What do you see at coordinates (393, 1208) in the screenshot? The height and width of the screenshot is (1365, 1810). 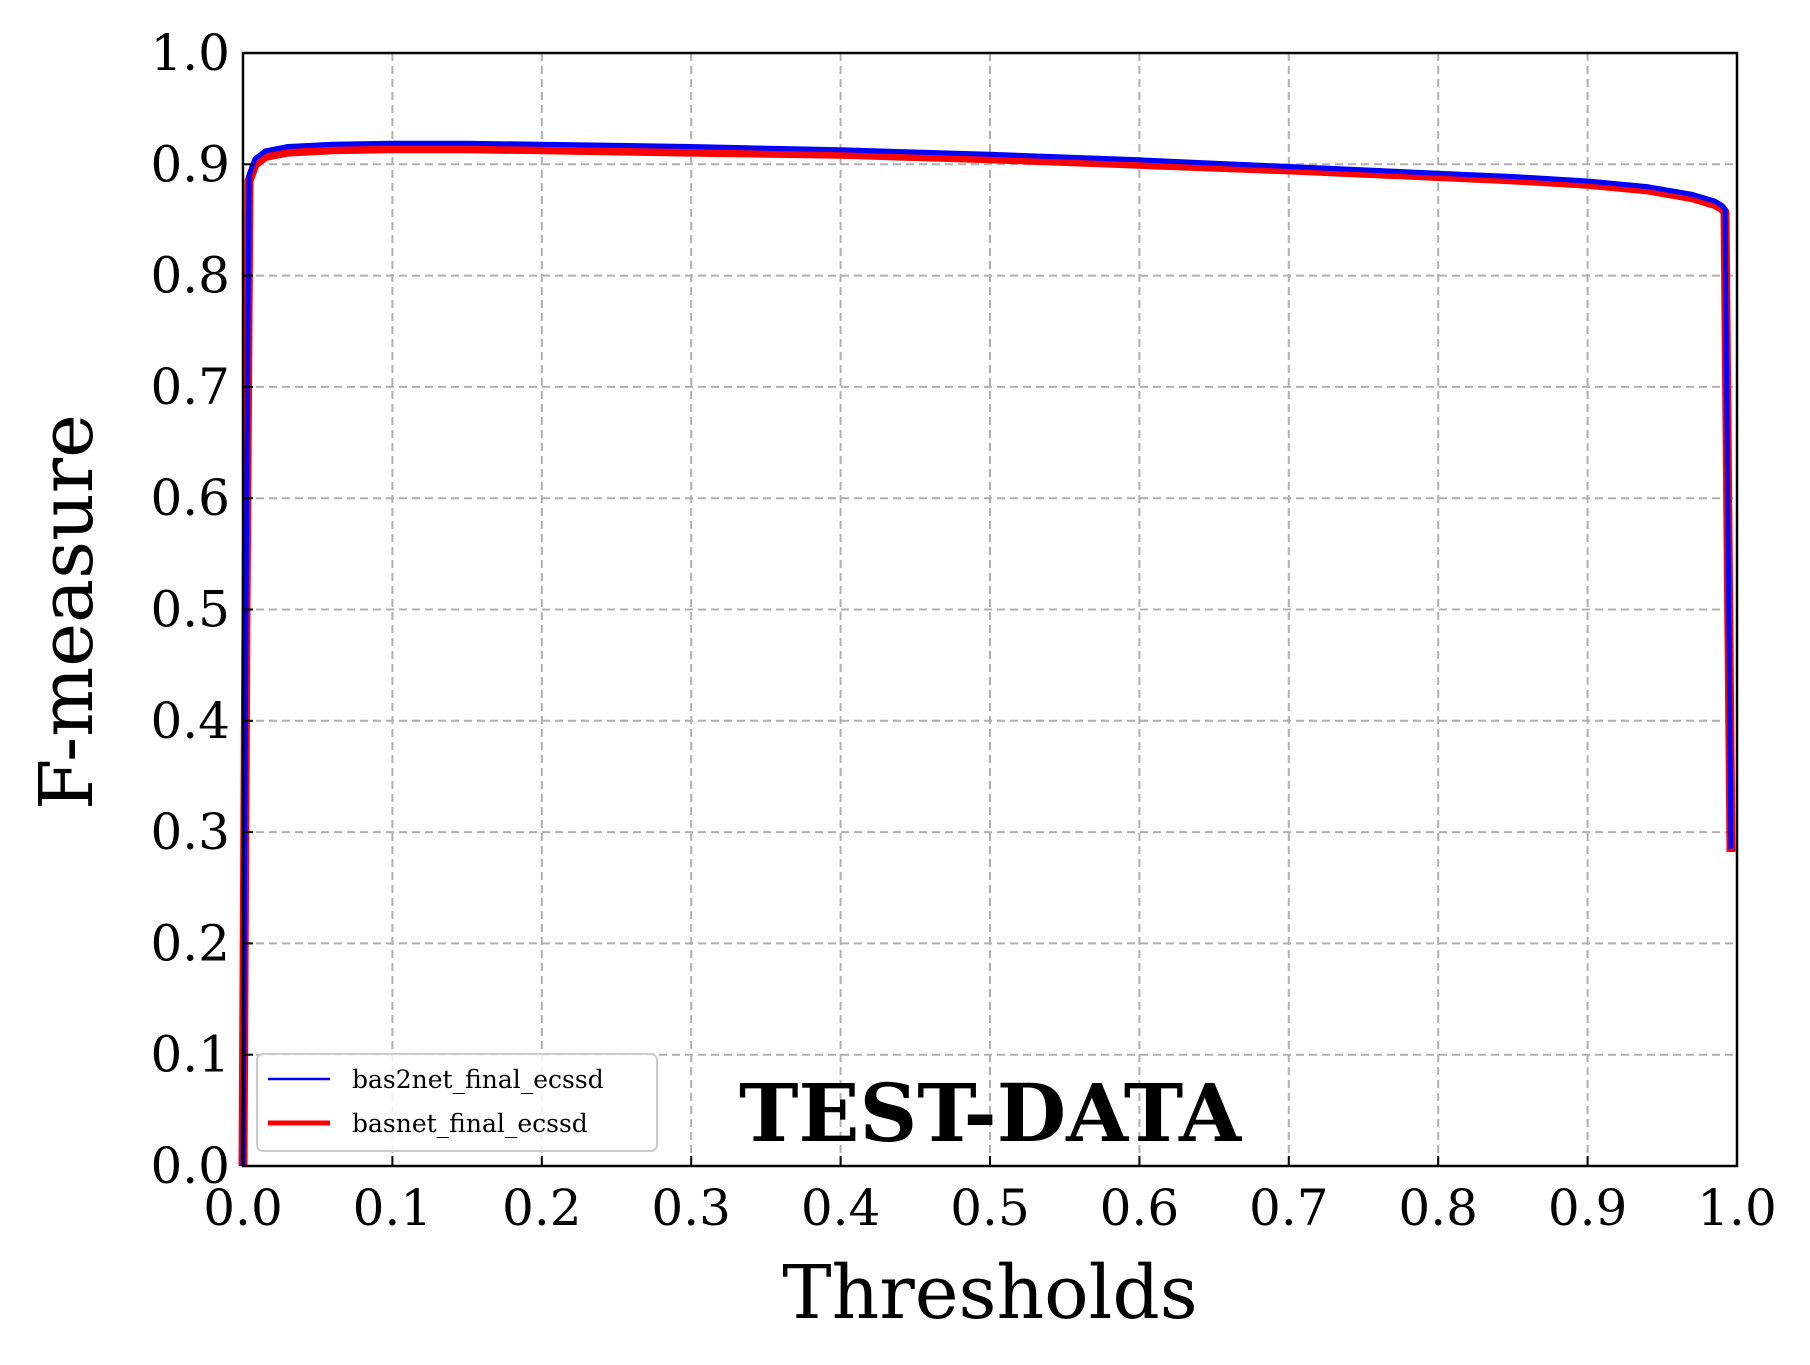 I see `x-tick-label: 0.1` at bounding box center [393, 1208].